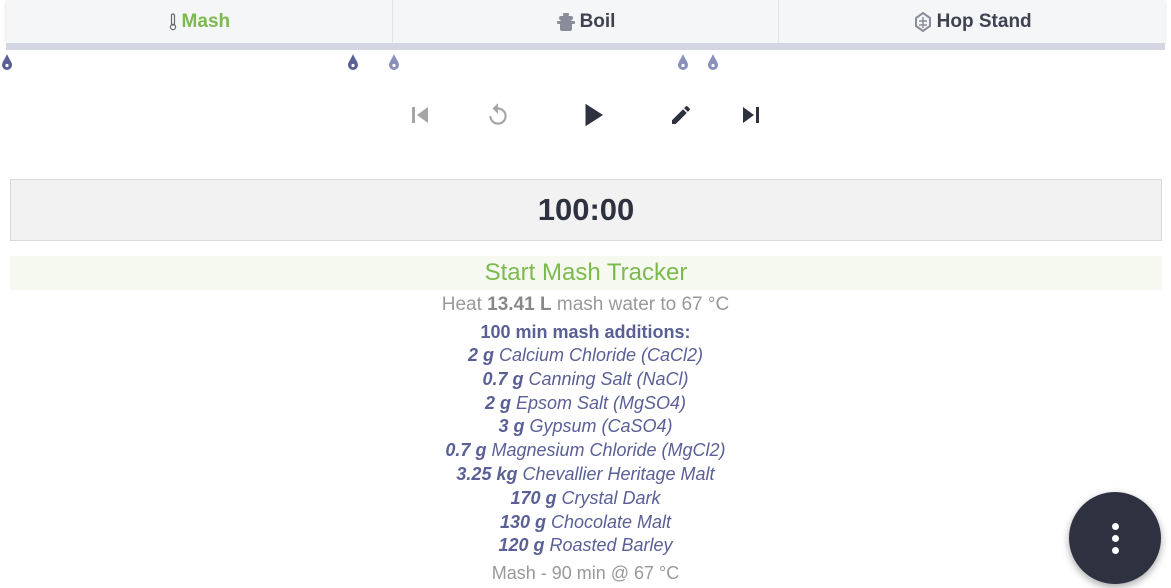 This screenshot has height=588, width=1171. What do you see at coordinates (585, 573) in the screenshot?
I see `step-description: Mash - 90 min @ 67 °C` at bounding box center [585, 573].